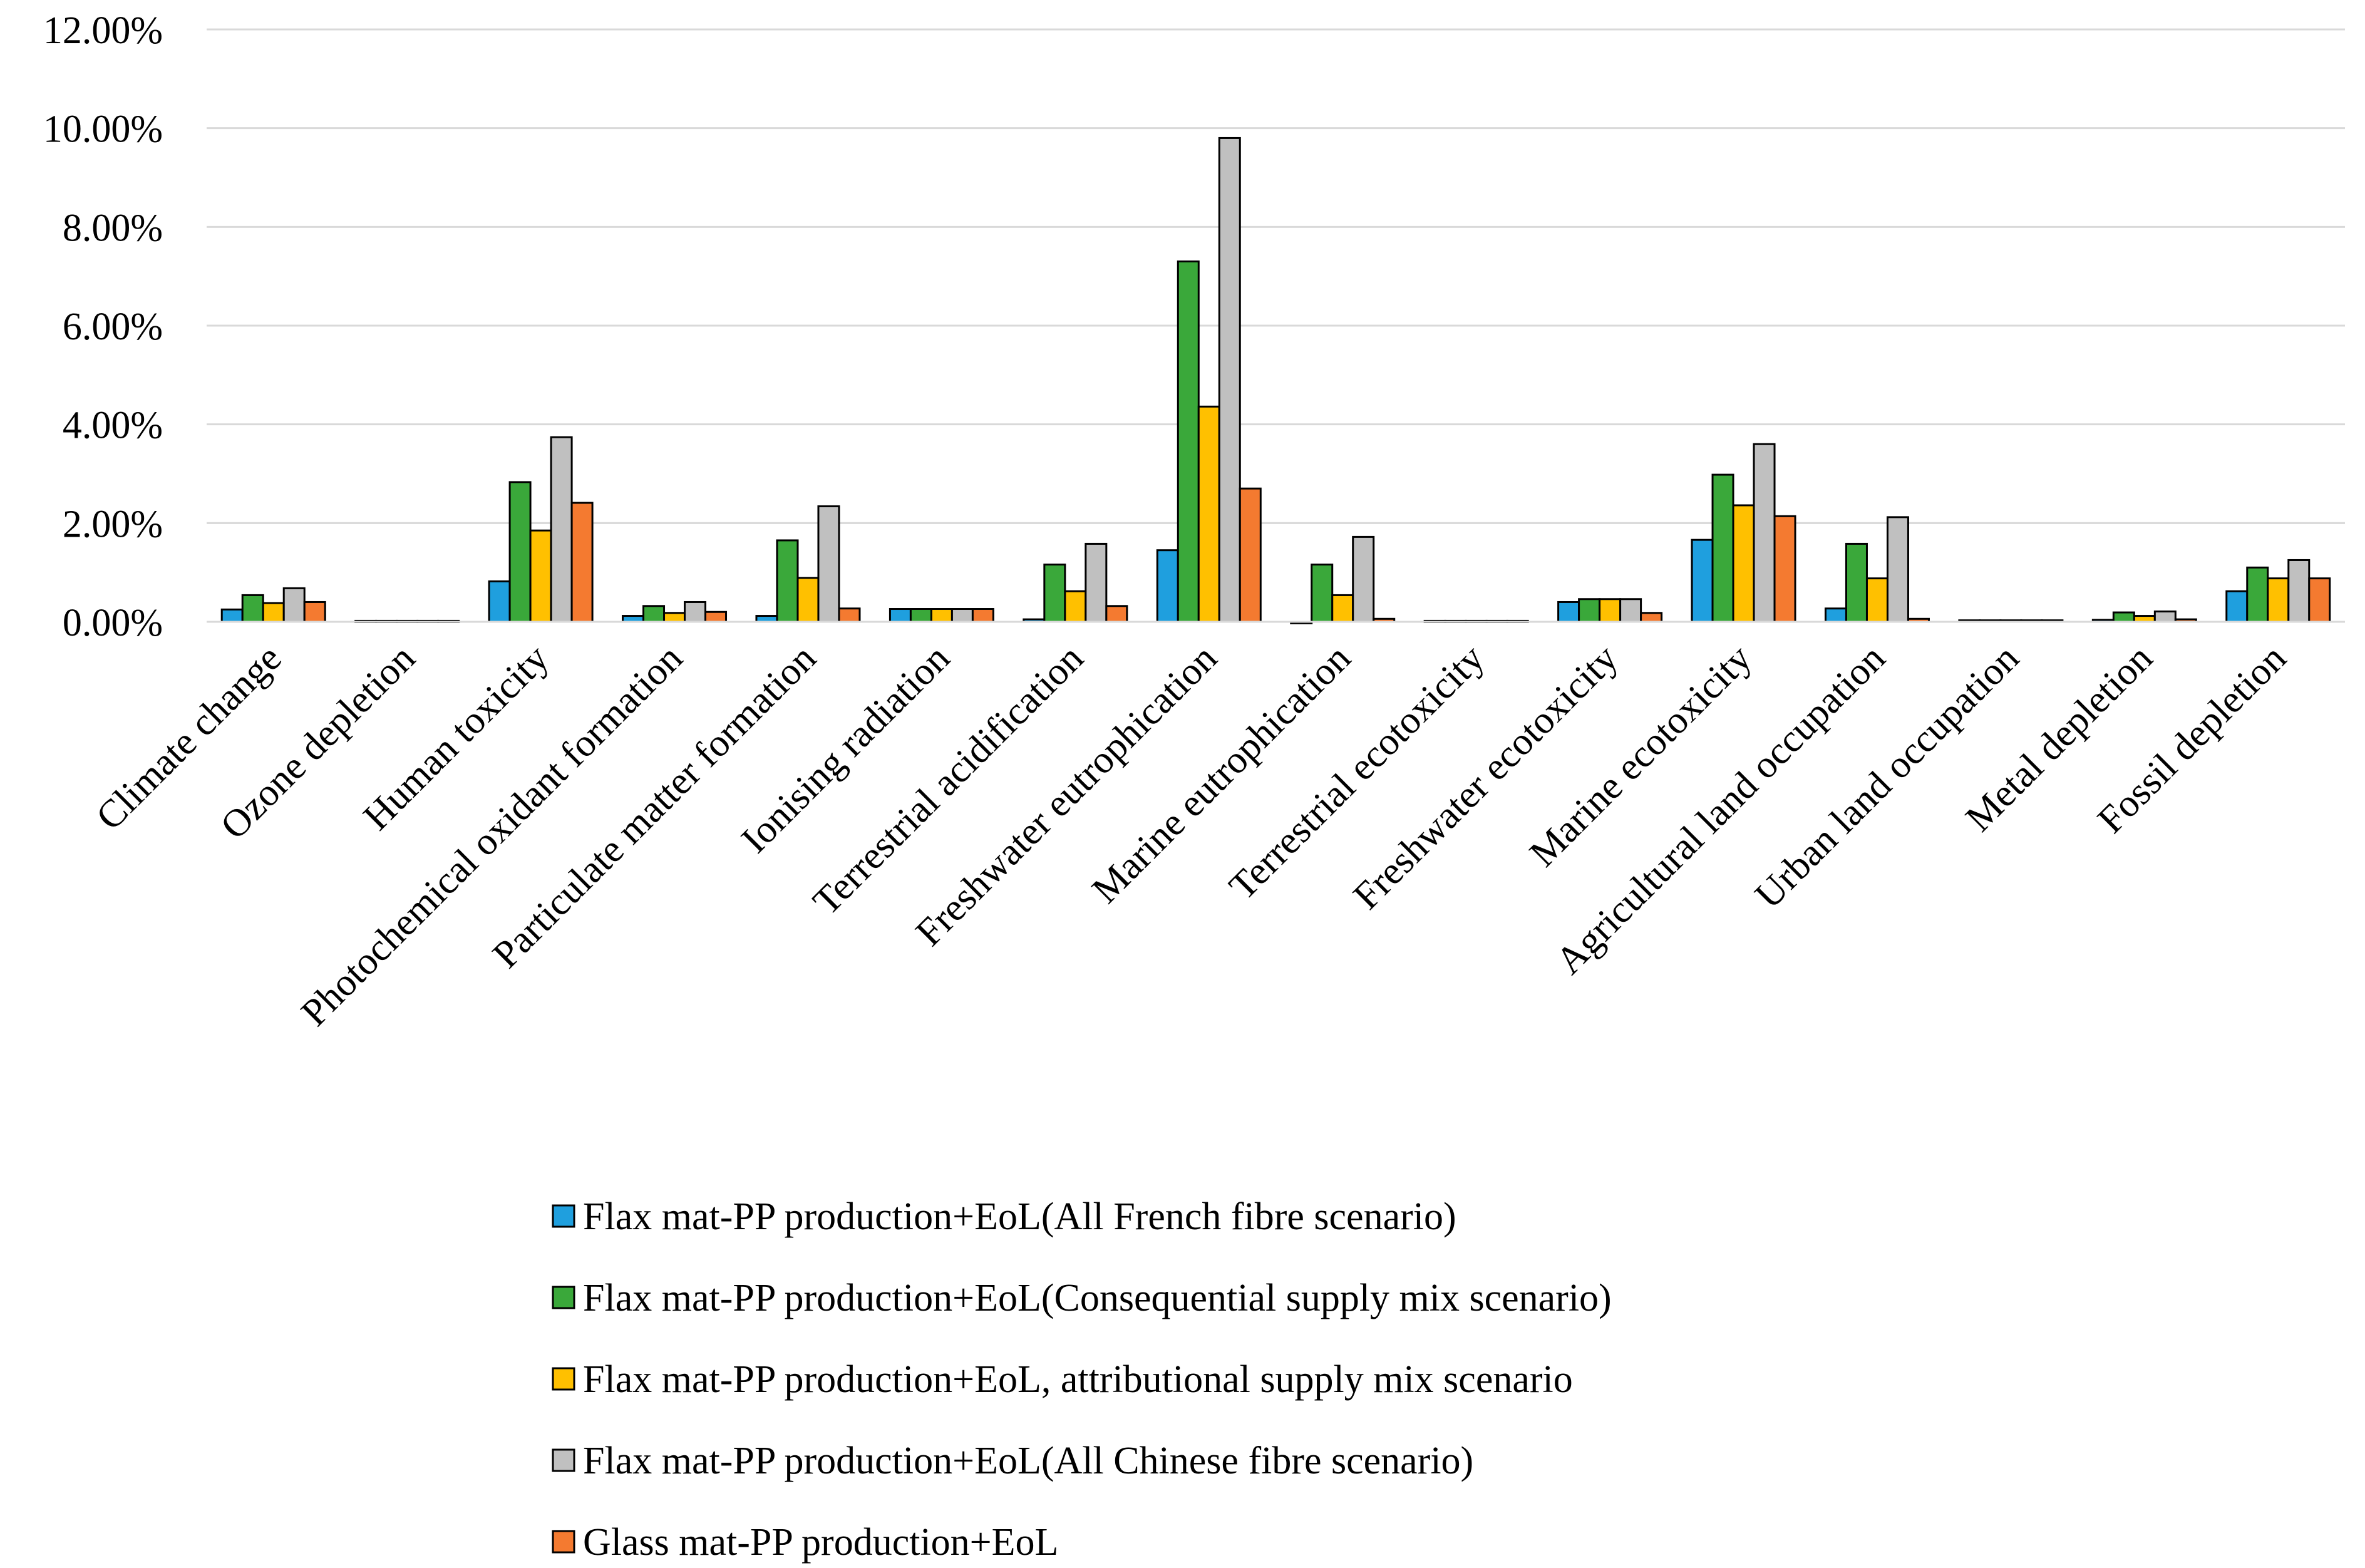  What do you see at coordinates (103, 129) in the screenshot?
I see `y-tick-label: 10.00%` at bounding box center [103, 129].